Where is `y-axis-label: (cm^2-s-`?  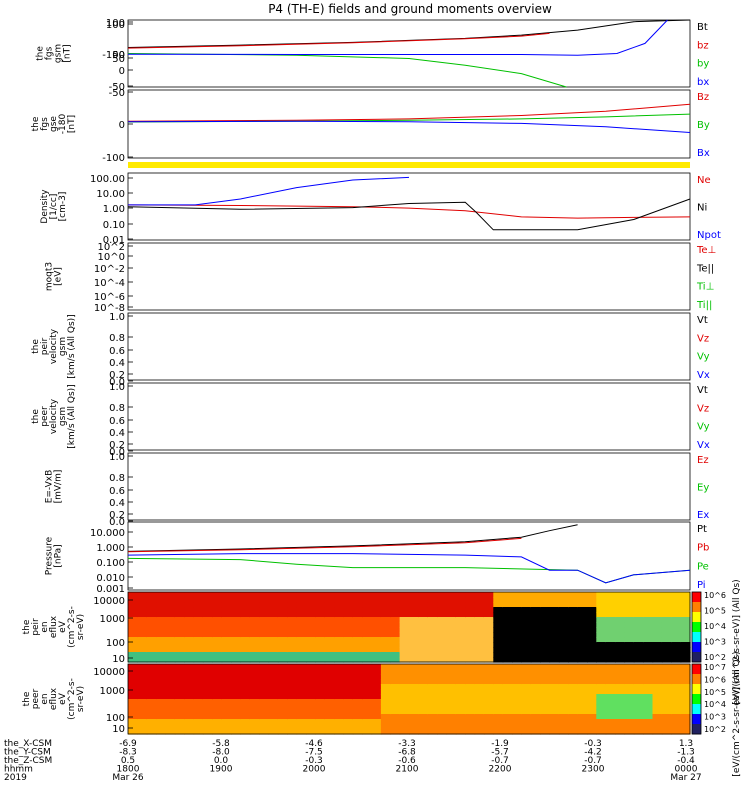 y-axis-label: (cm^2-s- is located at coordinates (72, 699).